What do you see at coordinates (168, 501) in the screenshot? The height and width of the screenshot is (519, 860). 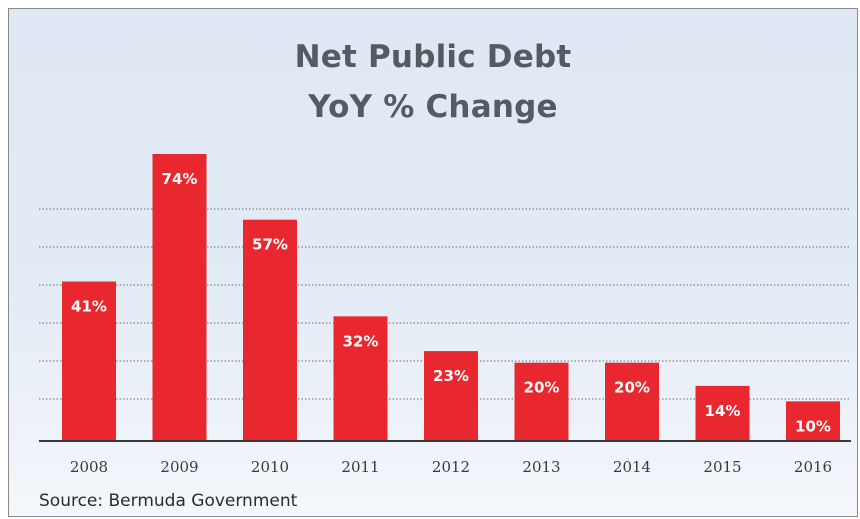 I see `source-note: Source: Bermuda Government` at bounding box center [168, 501].